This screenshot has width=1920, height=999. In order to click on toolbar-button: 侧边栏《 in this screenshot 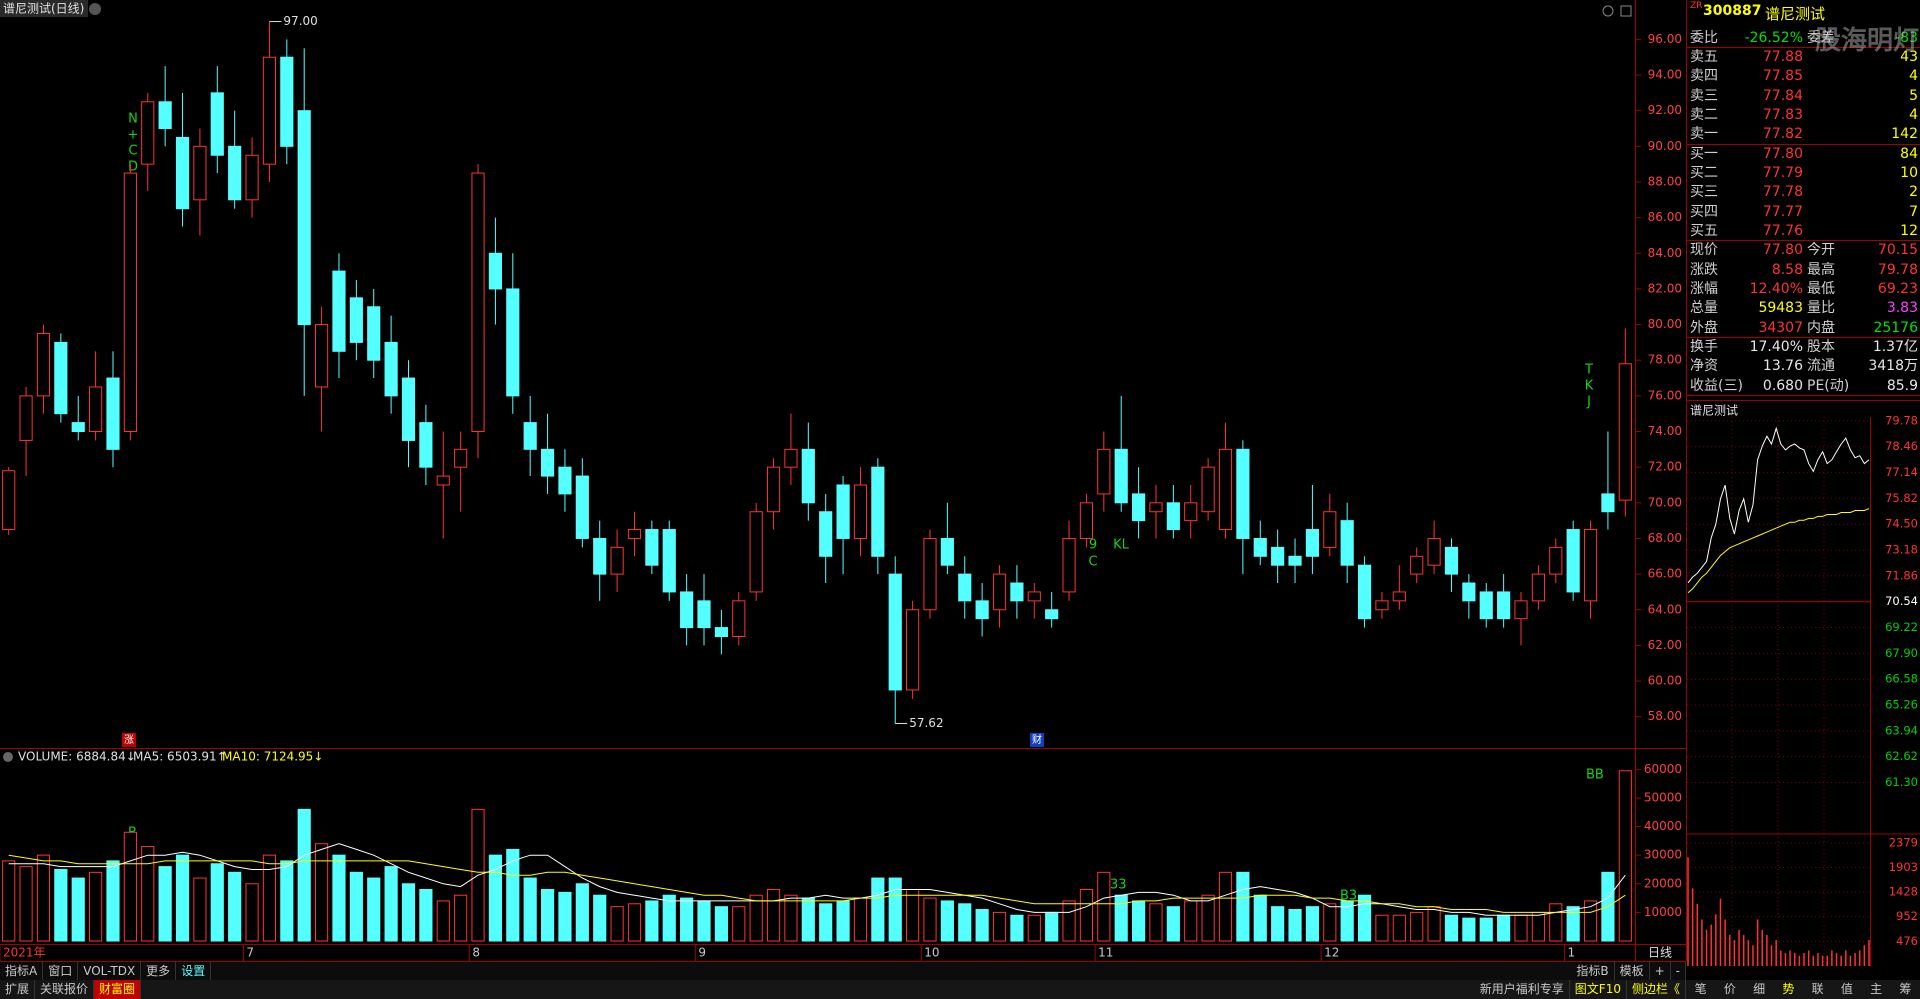, I will do `click(1656, 989)`.